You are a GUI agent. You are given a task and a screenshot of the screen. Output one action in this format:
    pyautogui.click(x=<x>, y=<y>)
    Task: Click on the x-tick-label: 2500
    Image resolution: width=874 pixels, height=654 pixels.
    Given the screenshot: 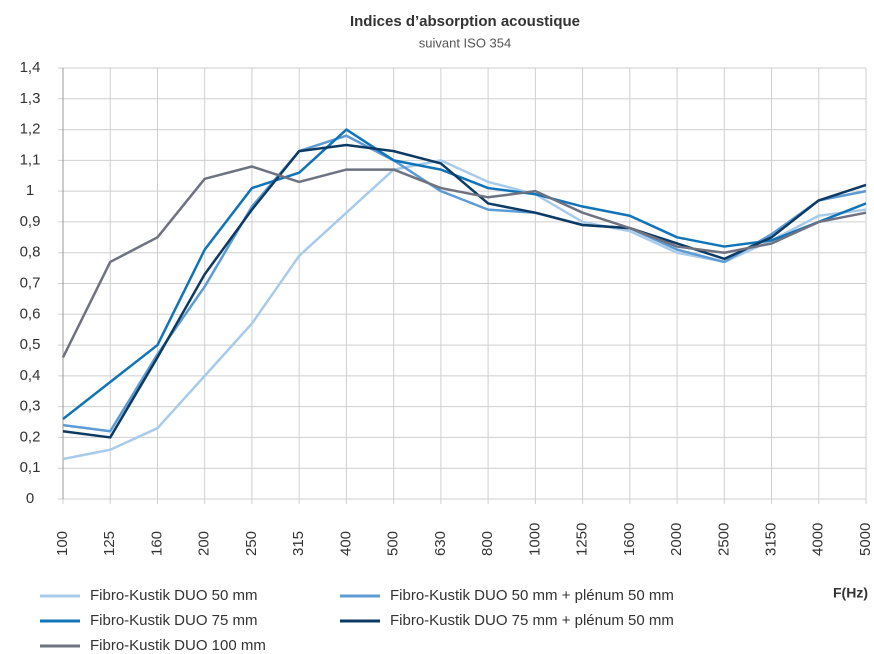 What is the action you would take?
    pyautogui.click(x=723, y=539)
    